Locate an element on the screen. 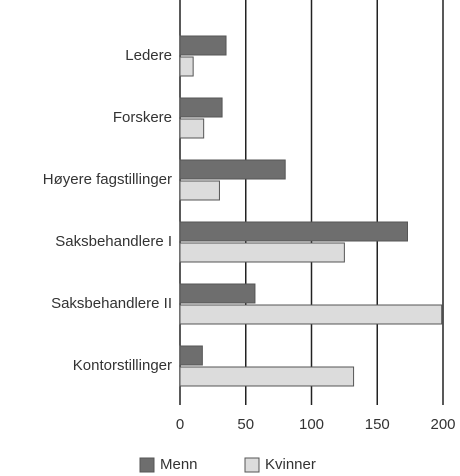  legend-label: Kvinner is located at coordinates (290, 464).